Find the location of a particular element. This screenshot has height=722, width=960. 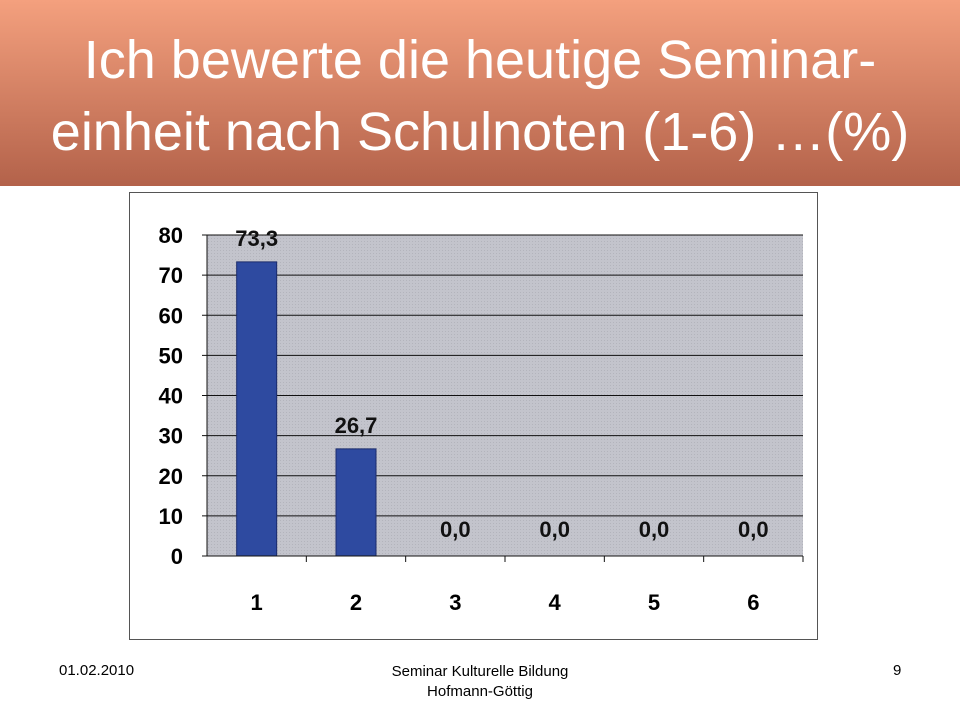

y-tick-label: 70 is located at coordinates (171, 275).